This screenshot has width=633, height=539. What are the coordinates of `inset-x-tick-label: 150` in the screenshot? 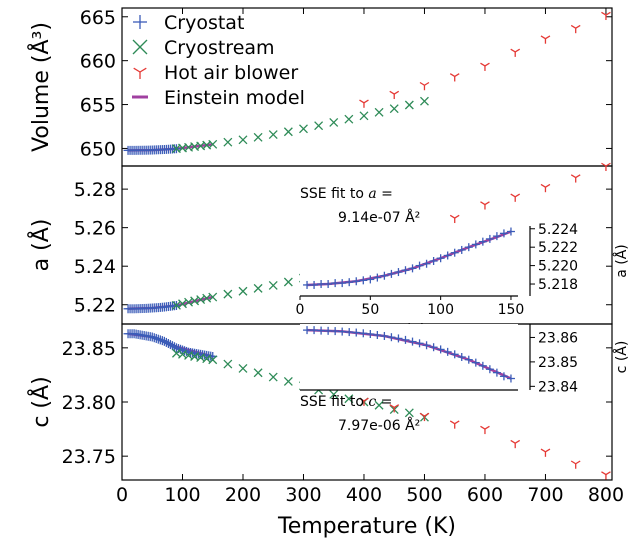 It's located at (511, 310).